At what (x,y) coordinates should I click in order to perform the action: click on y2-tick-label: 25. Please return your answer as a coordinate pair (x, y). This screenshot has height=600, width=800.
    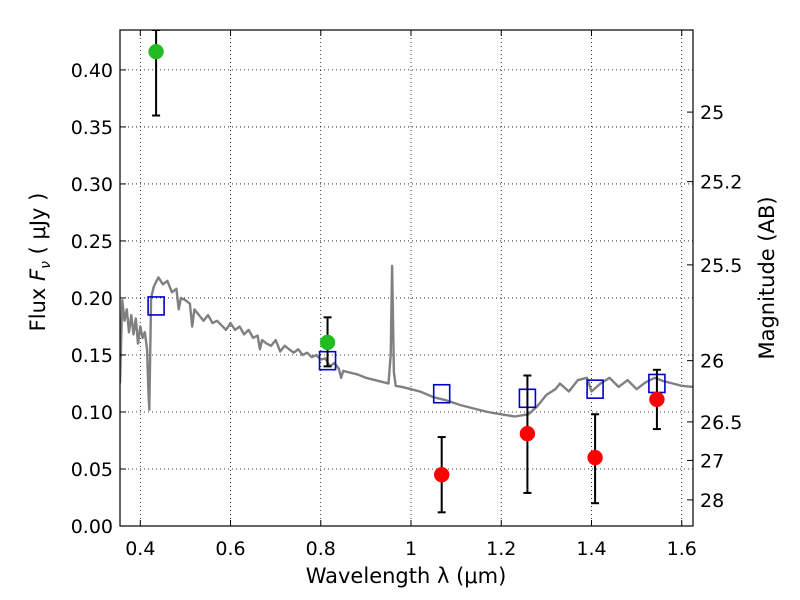
    Looking at the image, I should click on (712, 113).